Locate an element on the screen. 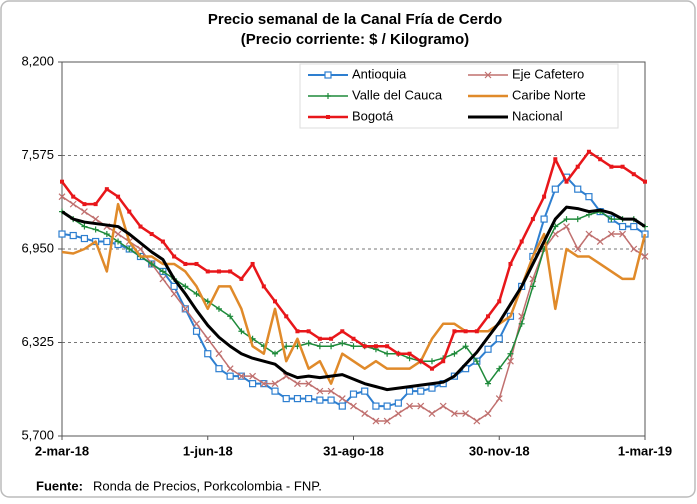 The width and height of the screenshot is (697, 504). chart-title: Precio semanal de la Canal Fría de Cerdo is located at coordinates (355, 19).